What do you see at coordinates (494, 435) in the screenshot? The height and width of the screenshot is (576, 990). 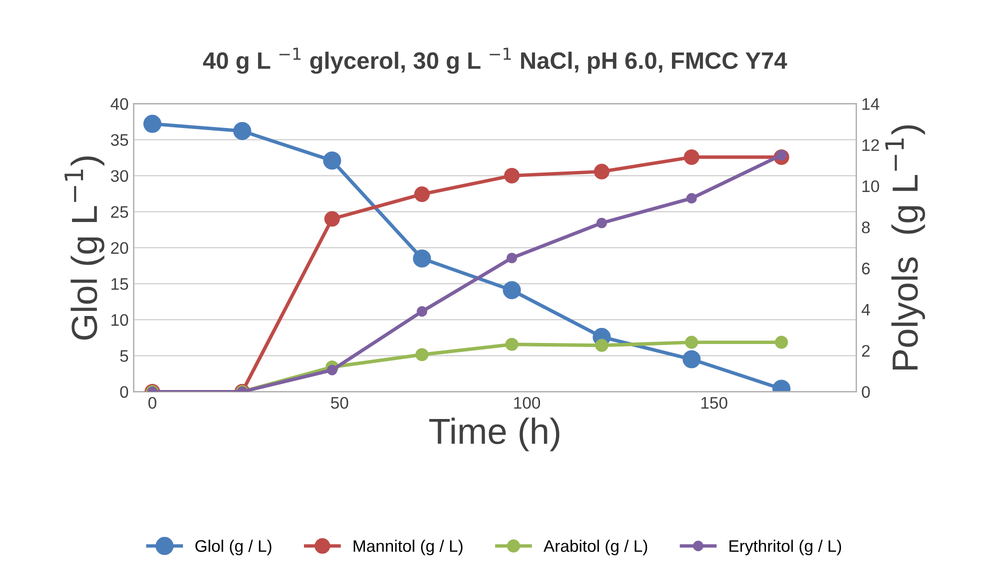 I see `x-axis-title: Time (h)` at bounding box center [494, 435].